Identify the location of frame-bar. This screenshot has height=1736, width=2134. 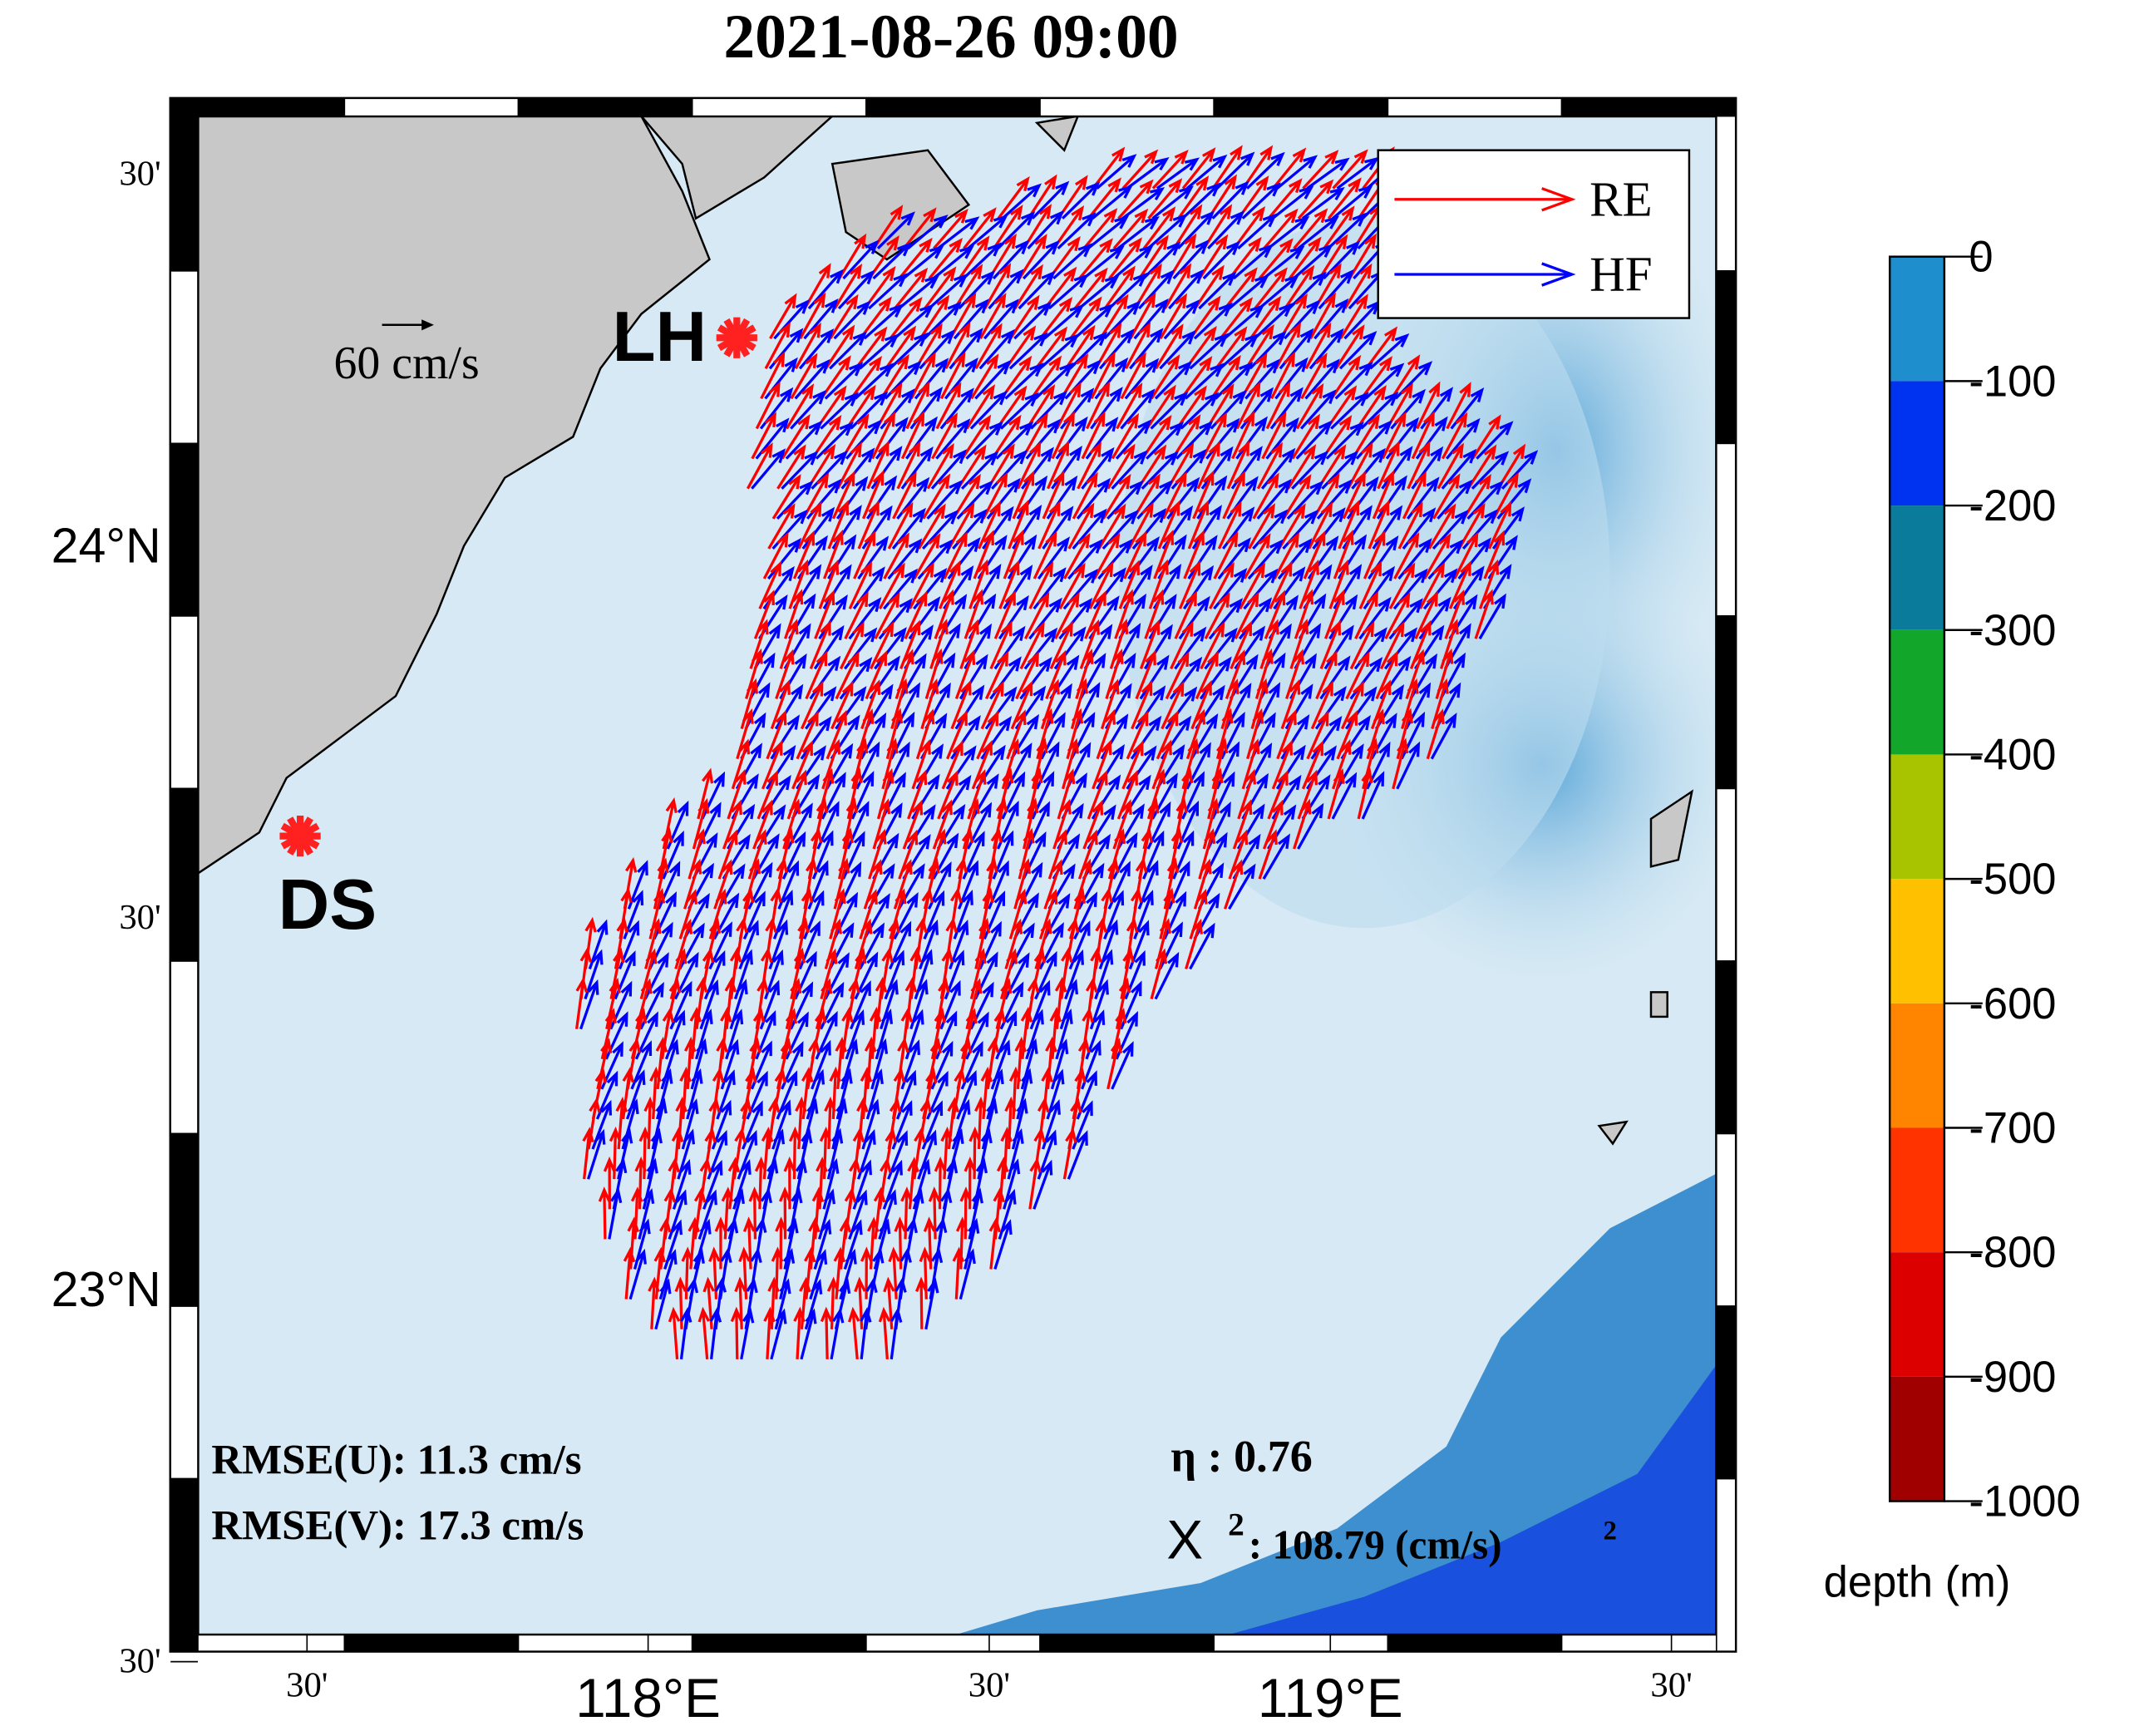
(1475, 1643).